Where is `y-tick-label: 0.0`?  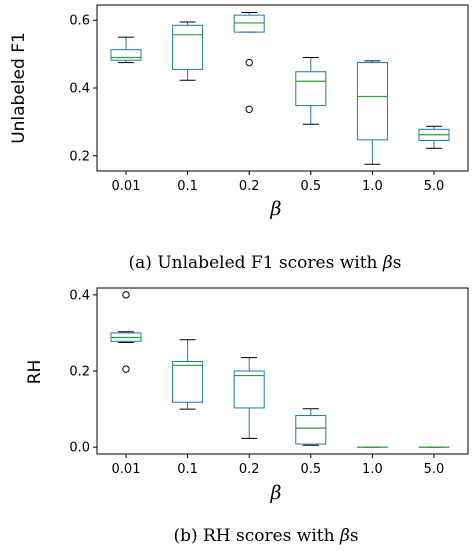
y-tick-label: 0.0 is located at coordinates (79, 448).